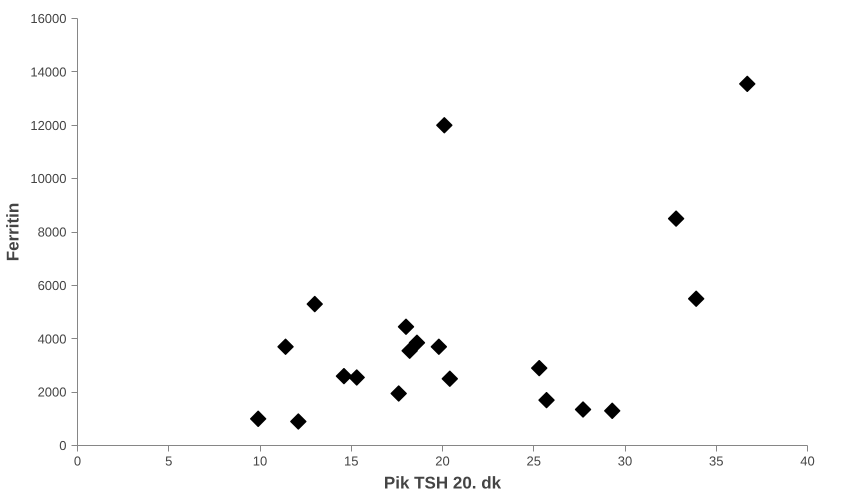 The image size is (856, 499). Describe the element at coordinates (63, 445) in the screenshot. I see `y-tick-label: 0` at that location.